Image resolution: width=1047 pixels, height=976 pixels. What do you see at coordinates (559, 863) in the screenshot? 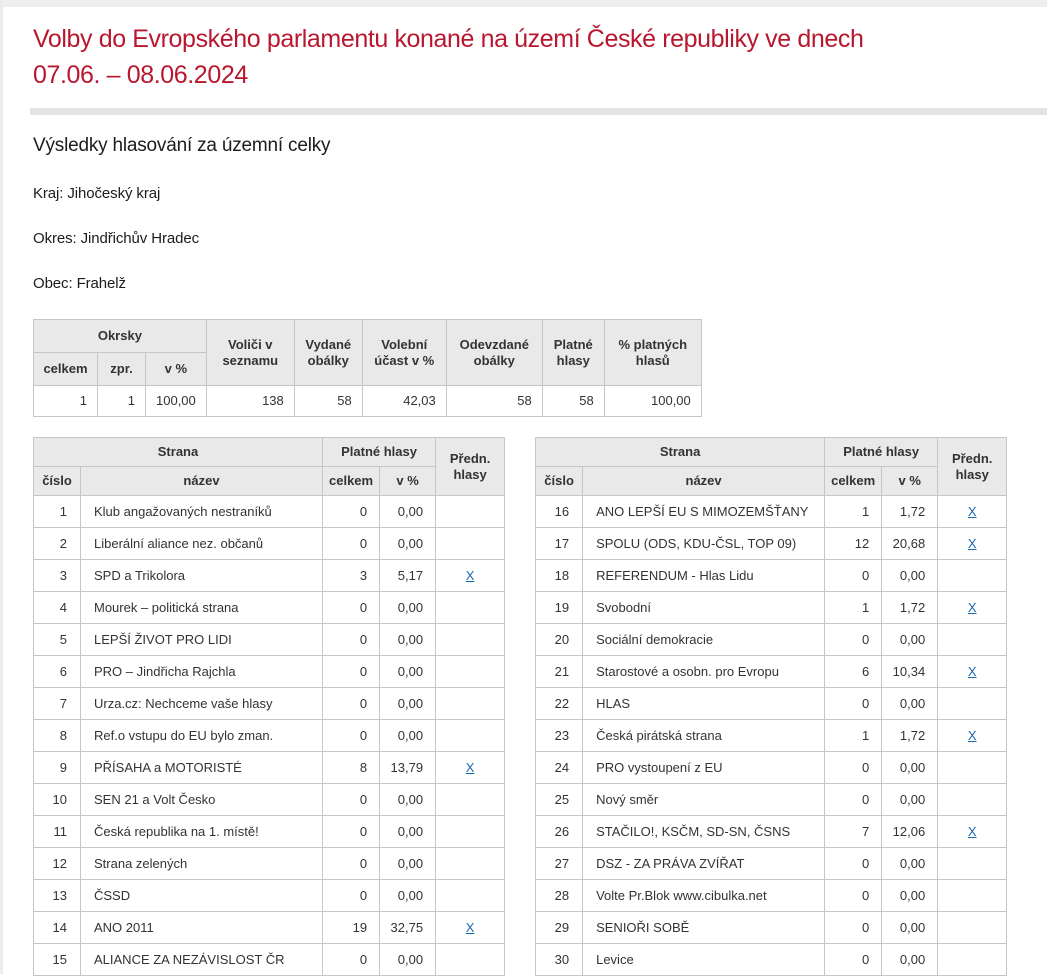
I see `party-number-cell: 27` at bounding box center [559, 863].